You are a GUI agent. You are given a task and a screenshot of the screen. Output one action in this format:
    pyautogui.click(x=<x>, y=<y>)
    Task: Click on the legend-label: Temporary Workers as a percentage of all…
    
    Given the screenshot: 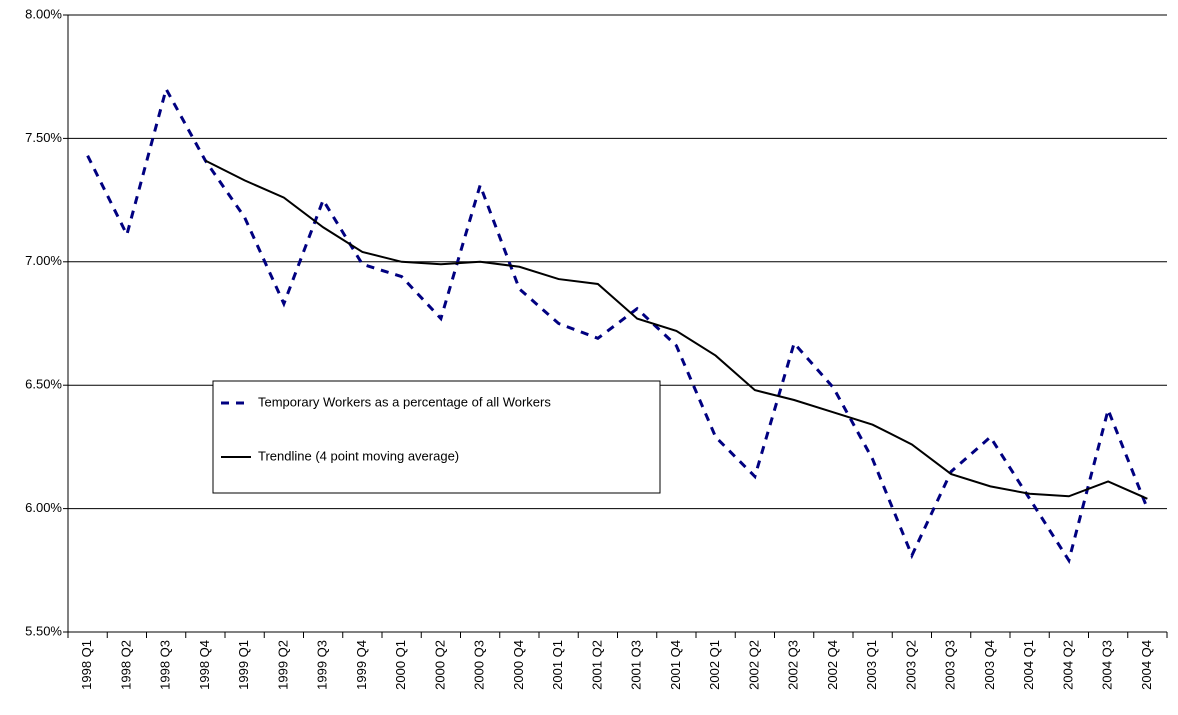 What is the action you would take?
    pyautogui.click(x=404, y=401)
    